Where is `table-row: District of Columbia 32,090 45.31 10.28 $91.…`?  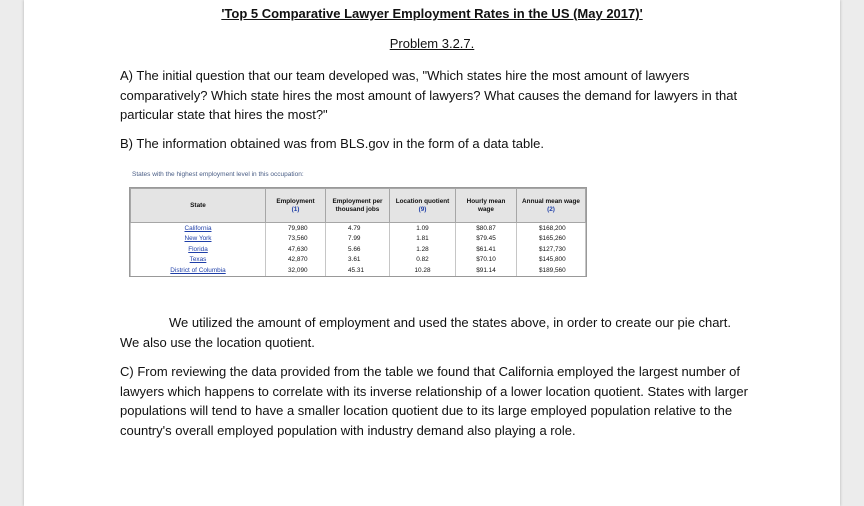 table-row: District of Columbia 32,090 45.31 10.28 $91.… is located at coordinates (358, 270).